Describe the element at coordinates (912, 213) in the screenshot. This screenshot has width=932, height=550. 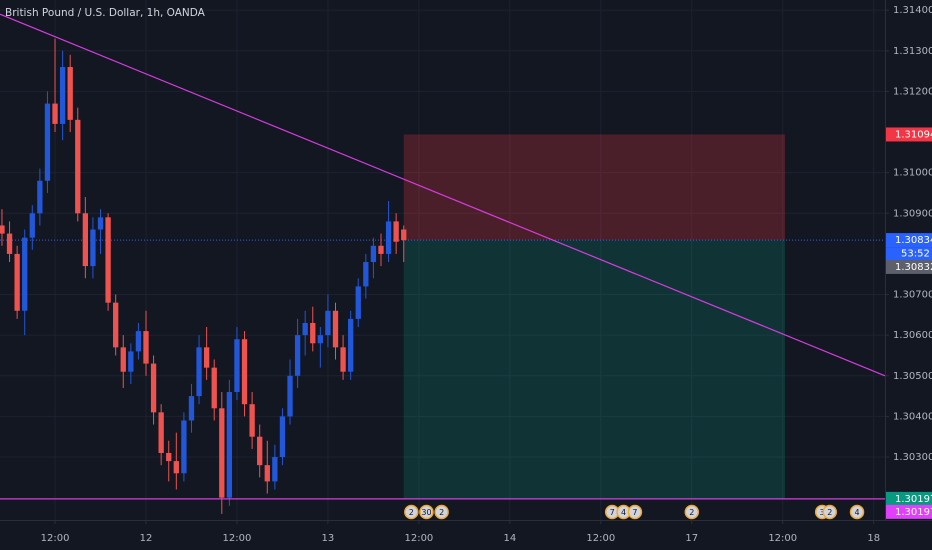
I see `y-tick-label: 1.30900` at that location.